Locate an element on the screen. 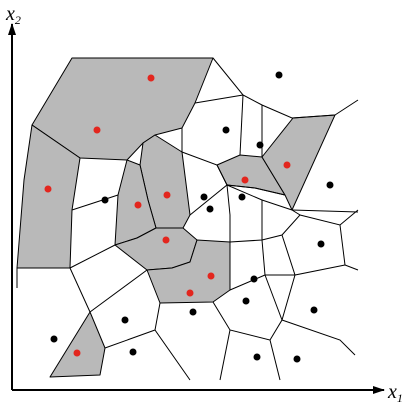 This screenshot has width=412, height=412. y-axis-label-subscript: 2 is located at coordinates (18, 20).